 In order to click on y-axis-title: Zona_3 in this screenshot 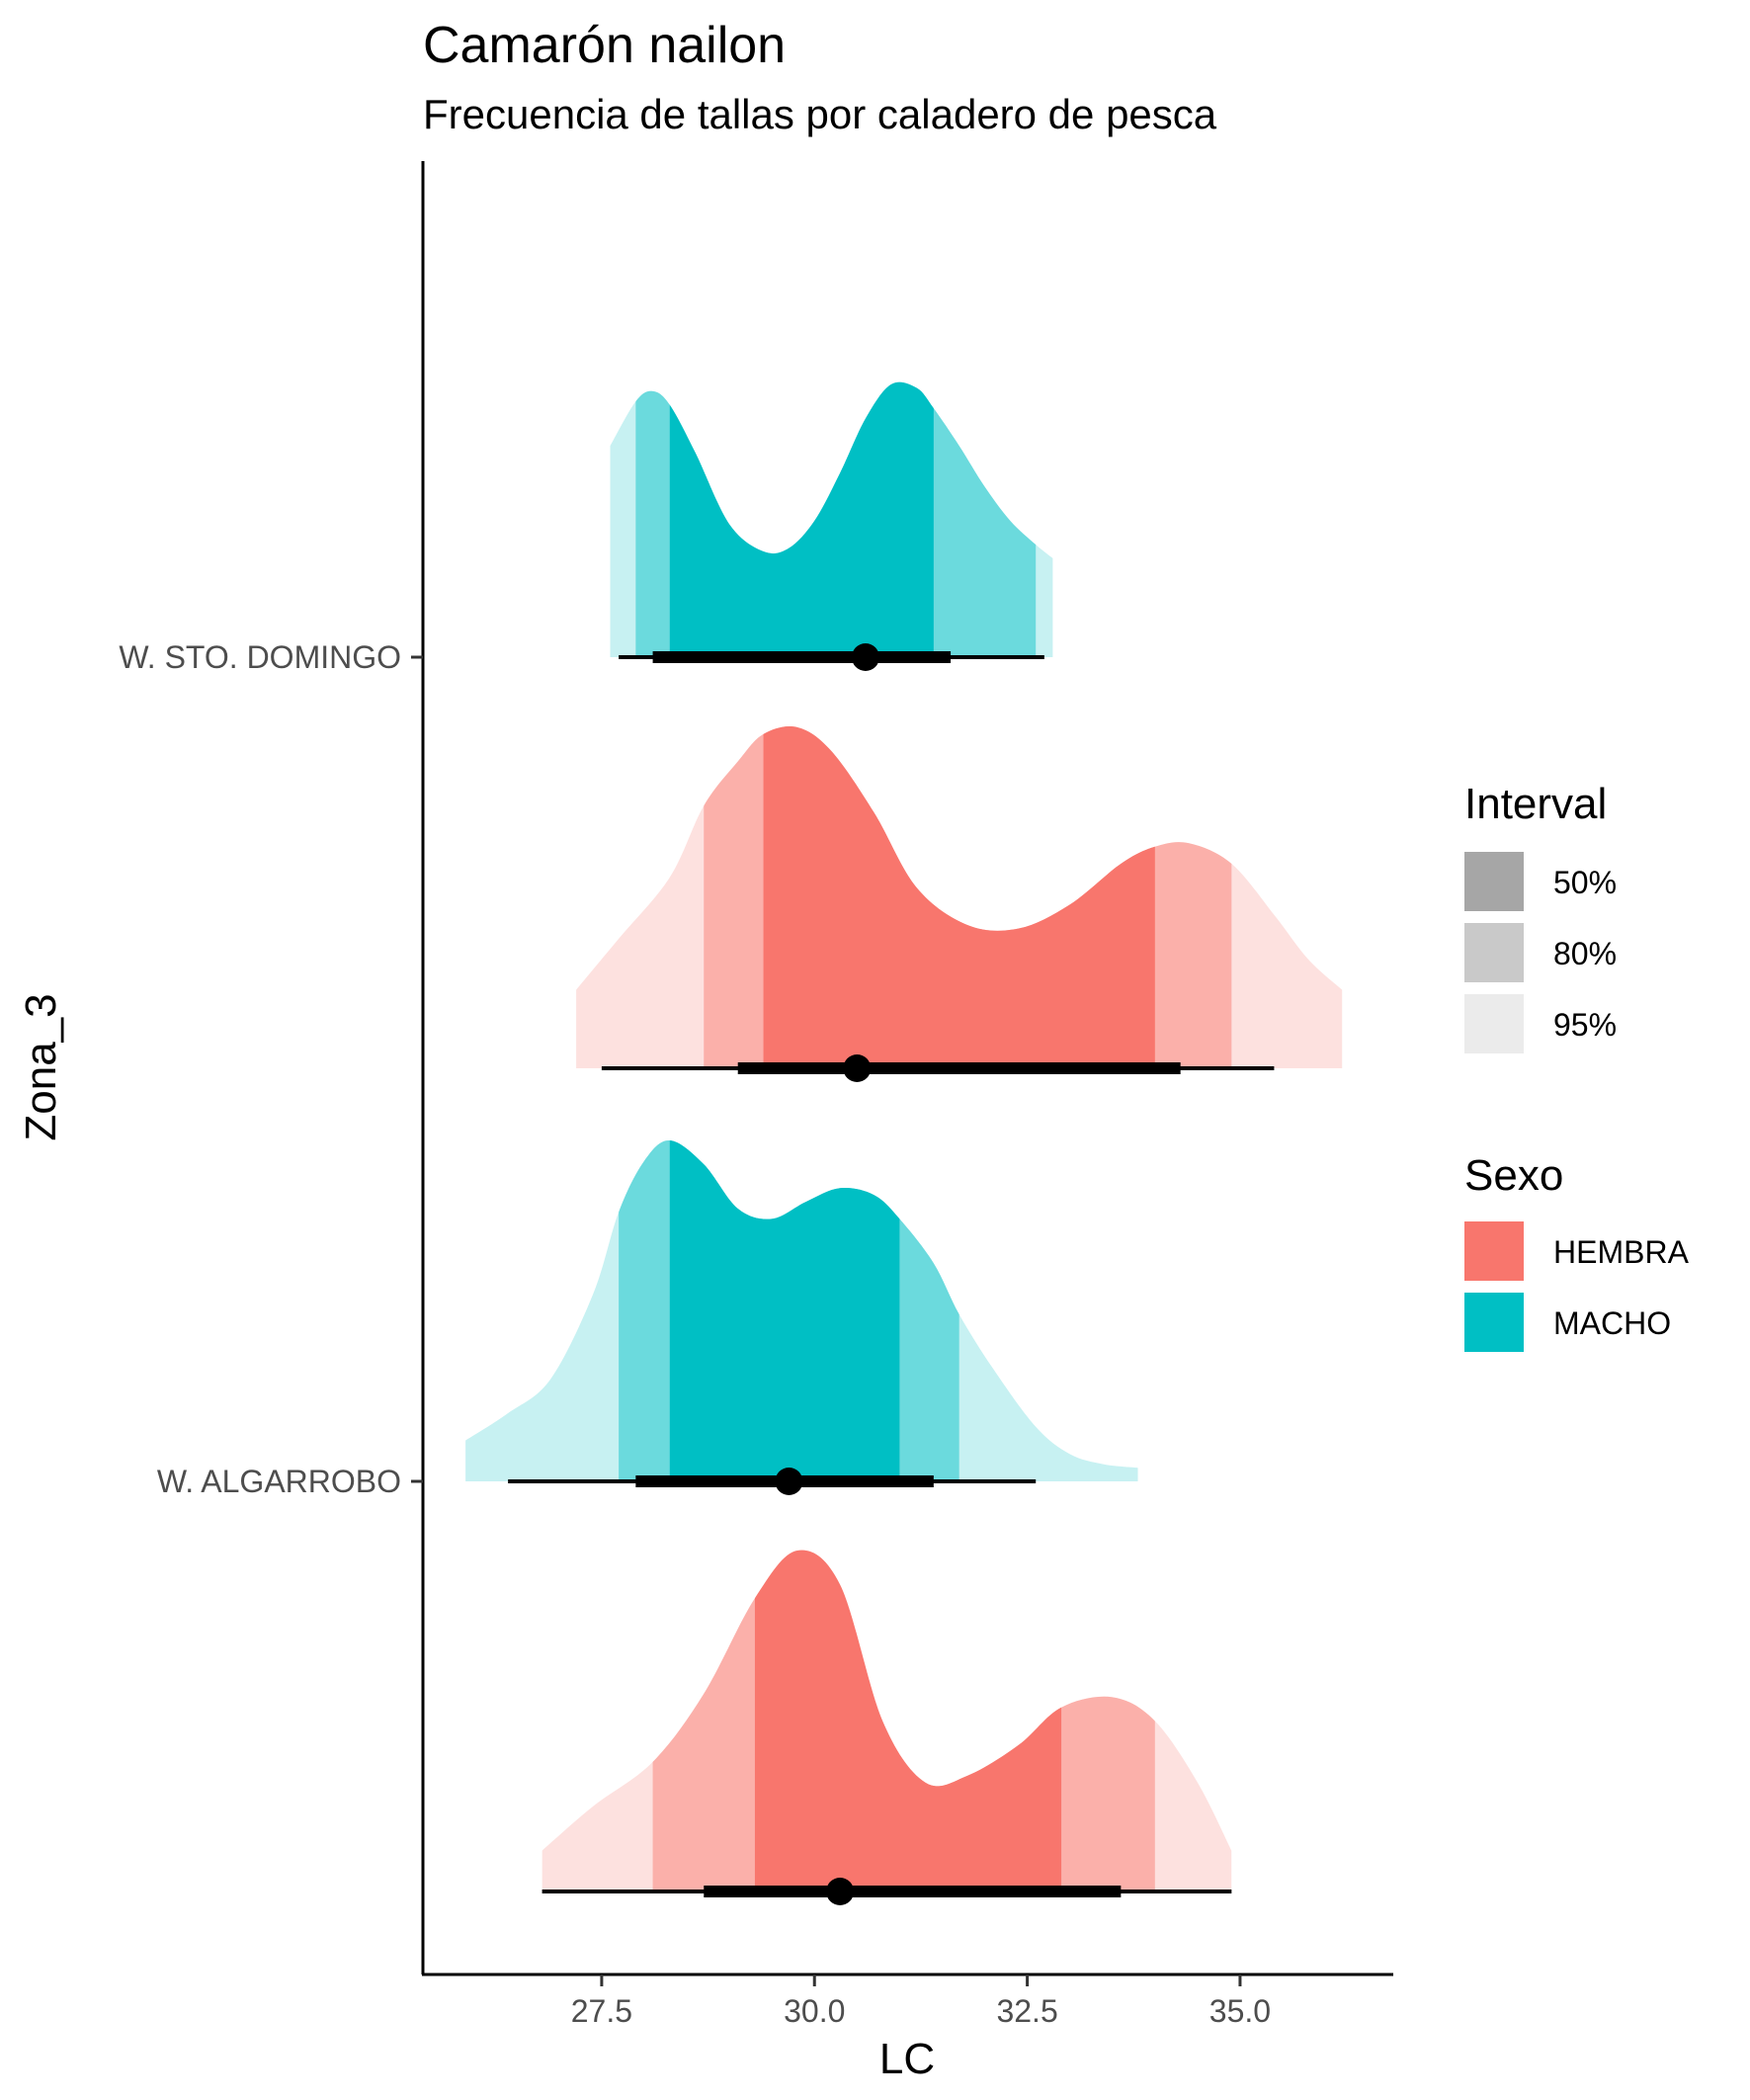, I will do `click(41, 1066)`.